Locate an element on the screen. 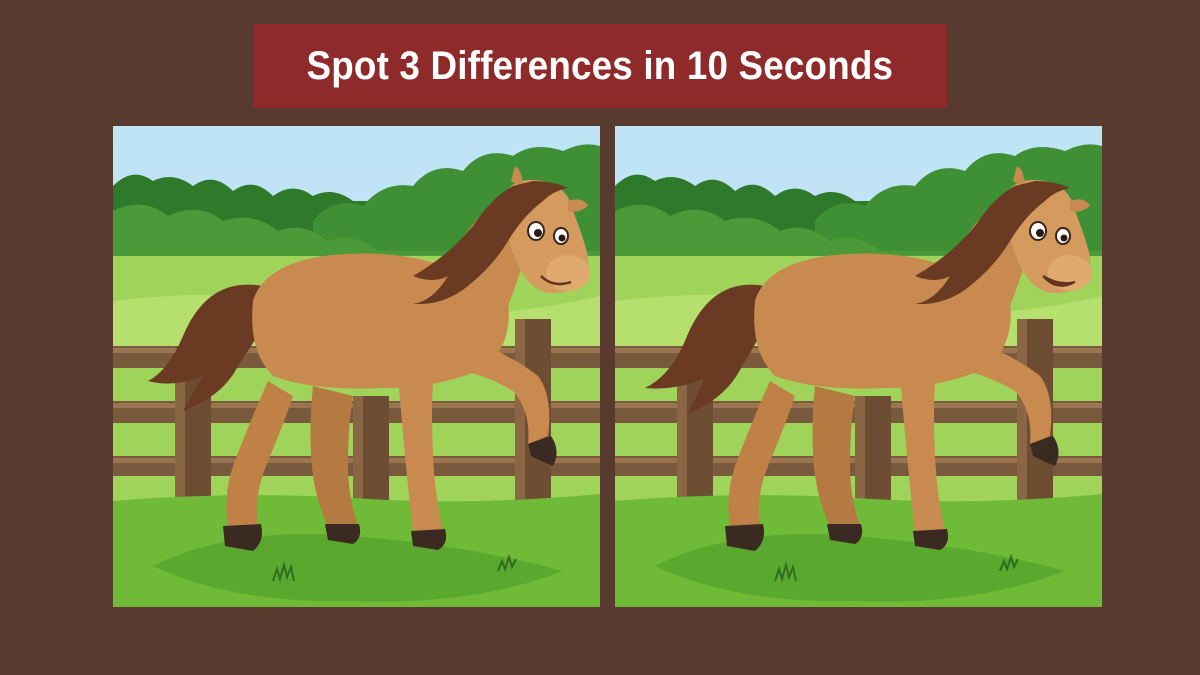 The height and width of the screenshot is (675, 1200). page-title: Spot 3 Differences in 10 Seconds is located at coordinates (600, 65).